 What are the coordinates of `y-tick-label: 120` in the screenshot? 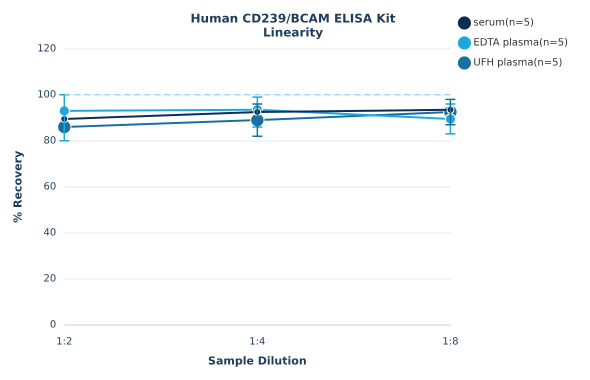 It's located at (46, 48).